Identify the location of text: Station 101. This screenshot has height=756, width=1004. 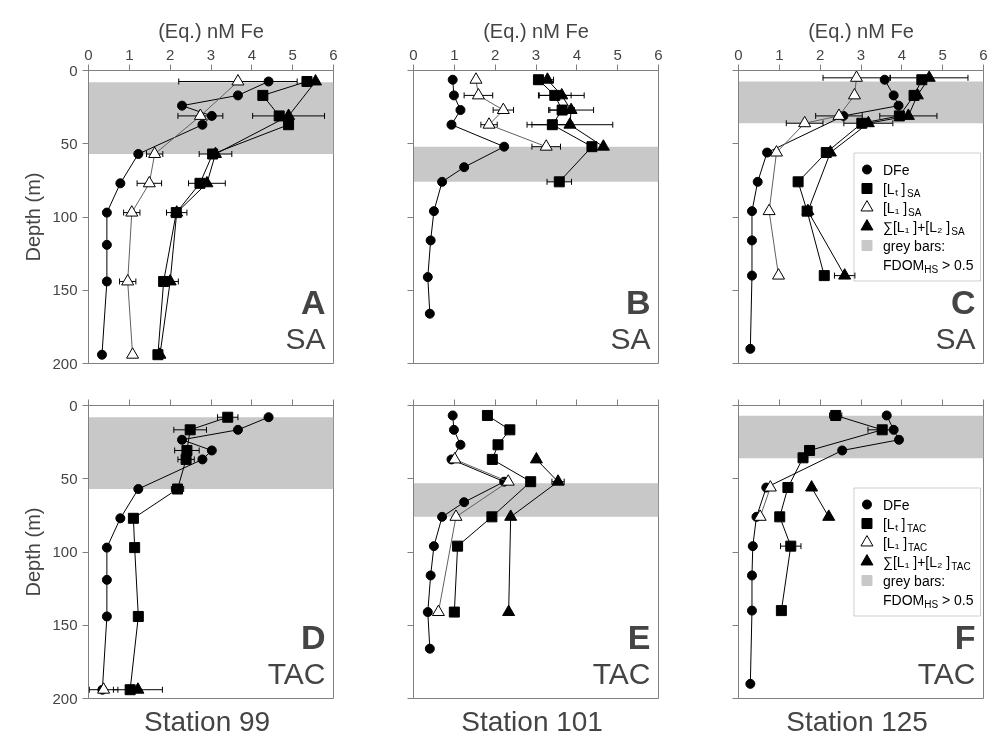
(532, 721).